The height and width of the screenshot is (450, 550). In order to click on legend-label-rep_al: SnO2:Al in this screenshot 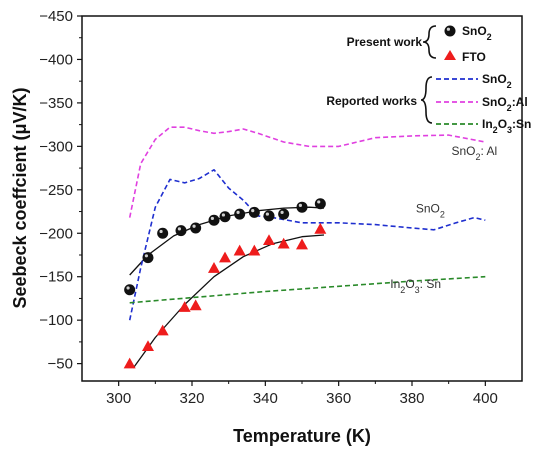, I will do `click(505, 104)`.